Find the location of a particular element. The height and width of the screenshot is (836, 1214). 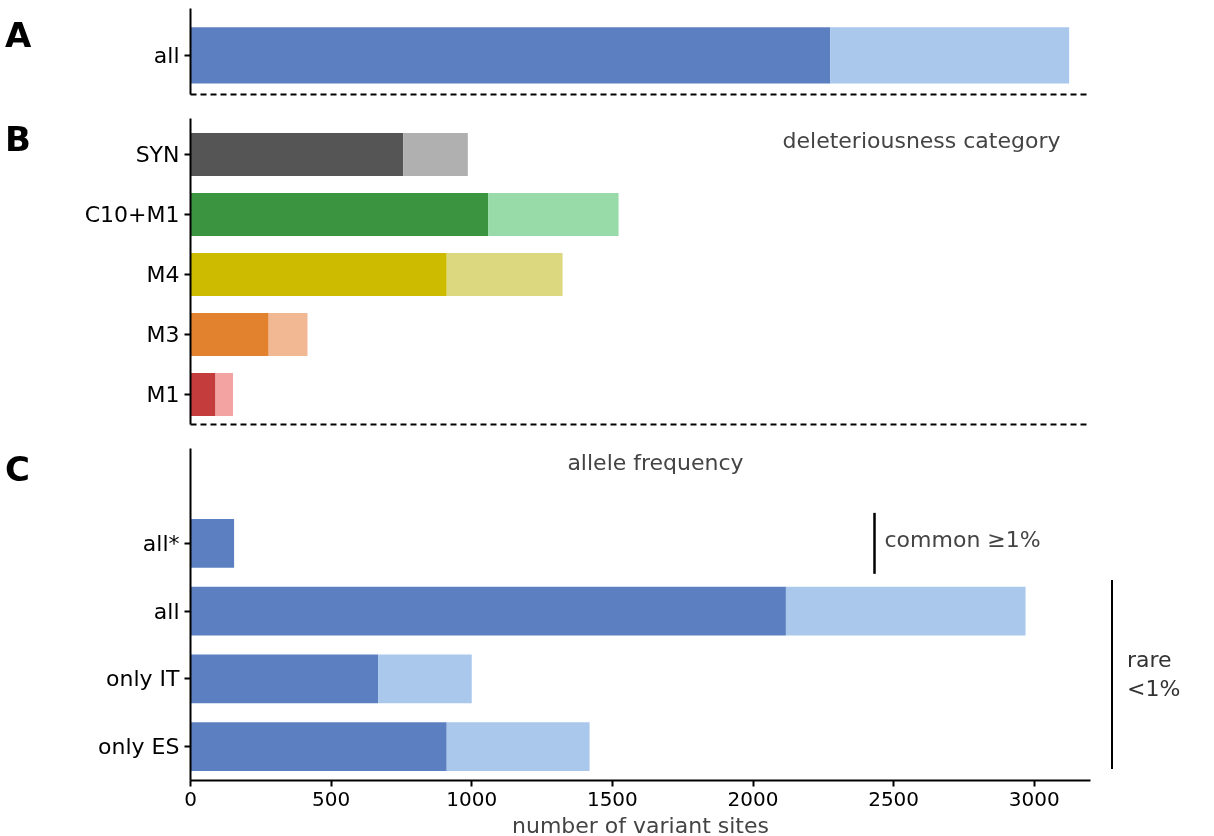

y-tick-label: all* is located at coordinates (161, 543).